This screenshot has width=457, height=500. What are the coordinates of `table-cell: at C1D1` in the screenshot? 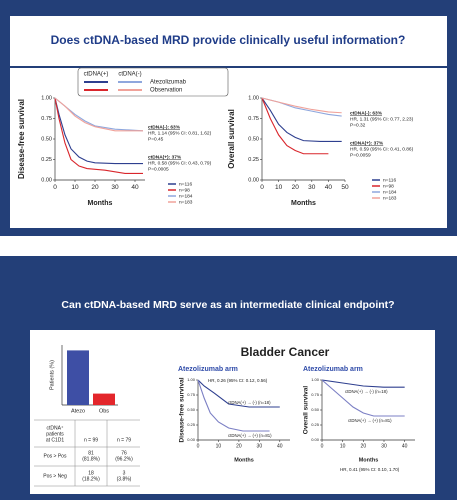 It's located at (55, 440).